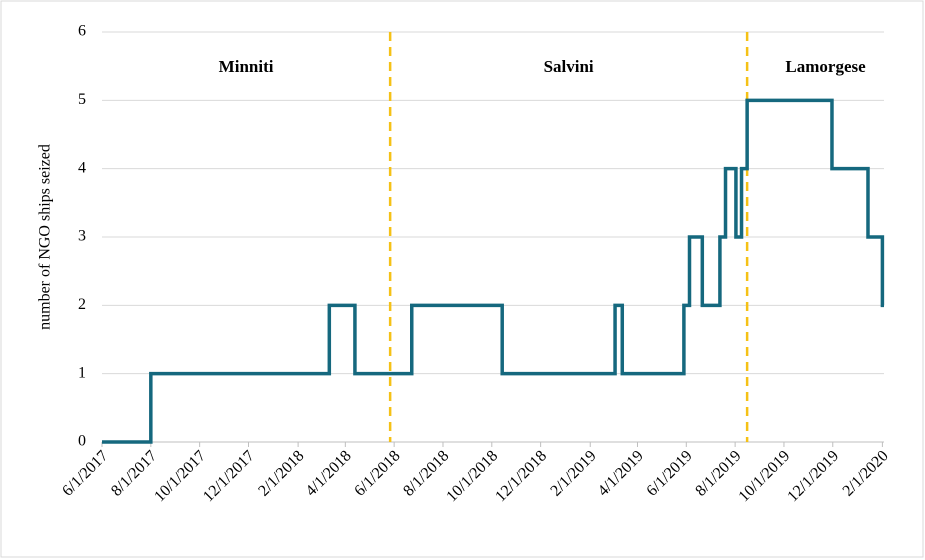  Describe the element at coordinates (569, 66) in the screenshot. I see `period-label: Salvini` at that location.